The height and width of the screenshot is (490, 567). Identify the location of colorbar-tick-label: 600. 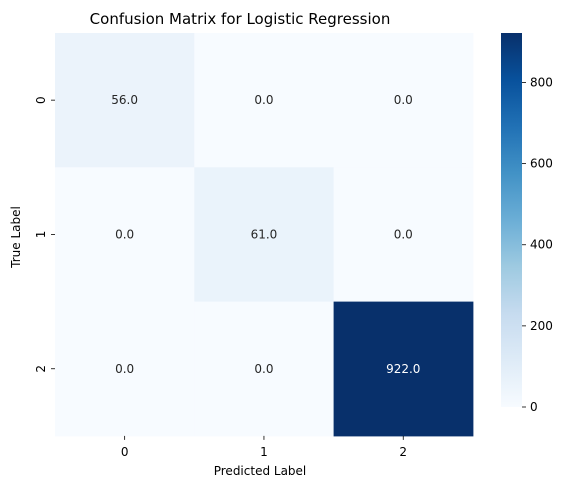
(541, 164).